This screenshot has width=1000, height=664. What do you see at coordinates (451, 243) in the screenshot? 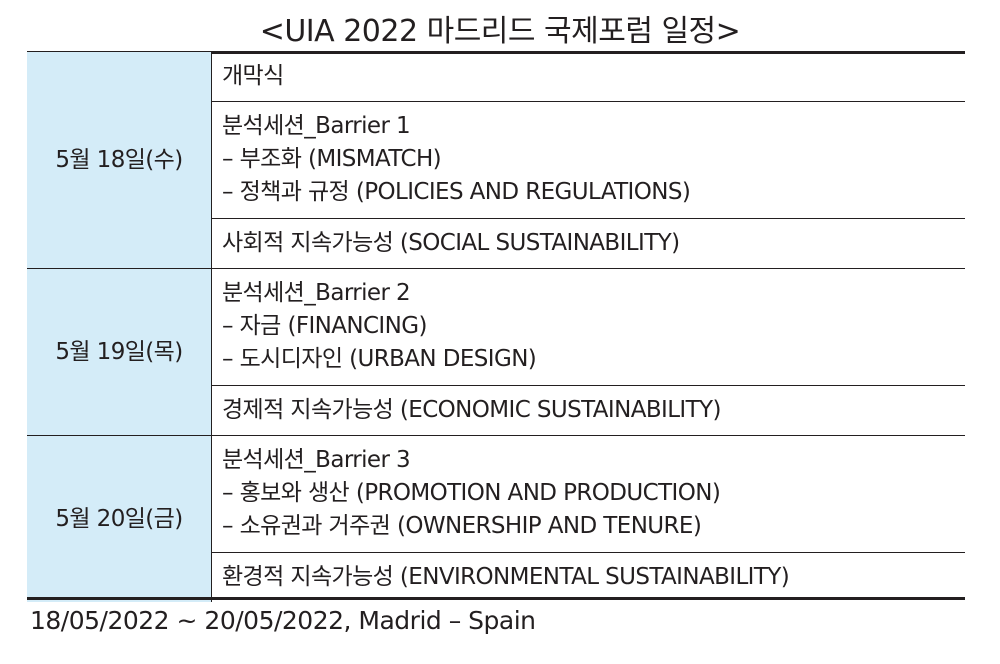
I see `event-line: 사회적 지속가능성 (SOCIAL SUSTAINABILITY)` at bounding box center [451, 243].